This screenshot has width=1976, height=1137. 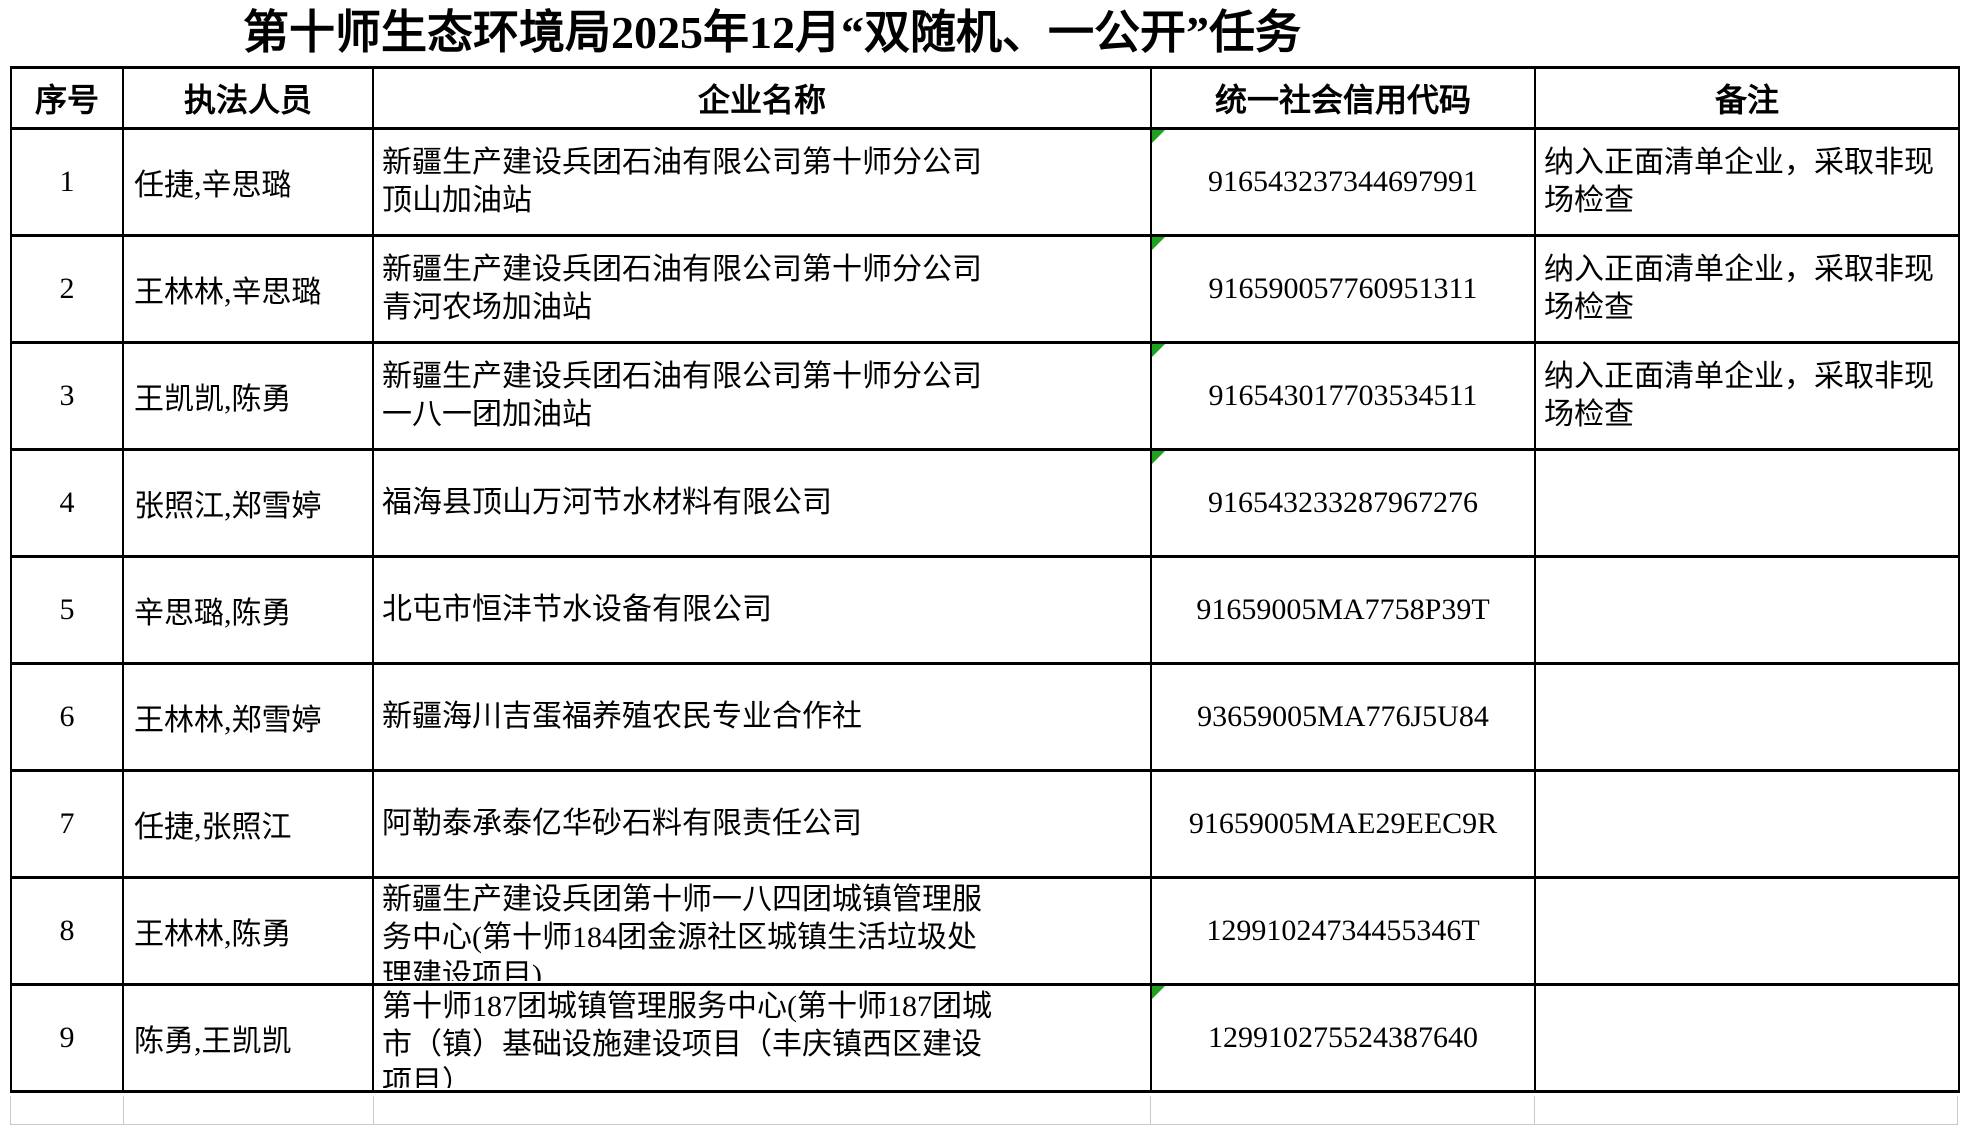 I want to click on credit-code-text: 12991024734455346T, so click(x=1343, y=930).